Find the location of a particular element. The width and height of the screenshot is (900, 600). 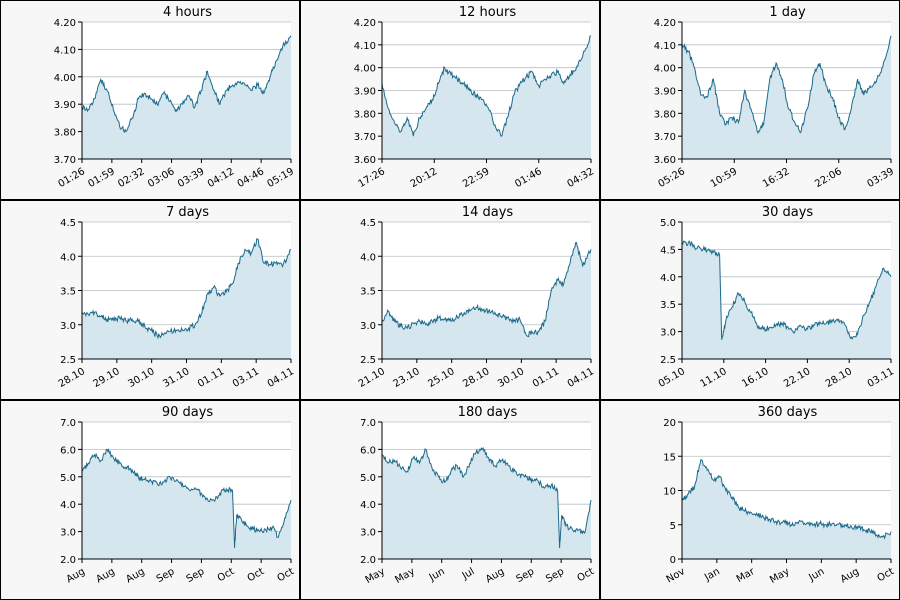

chart-title: 4 hours is located at coordinates (187, 12).